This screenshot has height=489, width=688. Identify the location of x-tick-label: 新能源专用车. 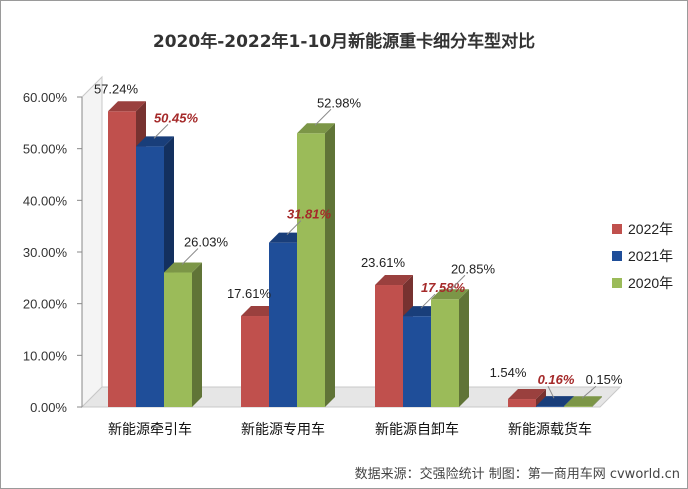
(283, 429).